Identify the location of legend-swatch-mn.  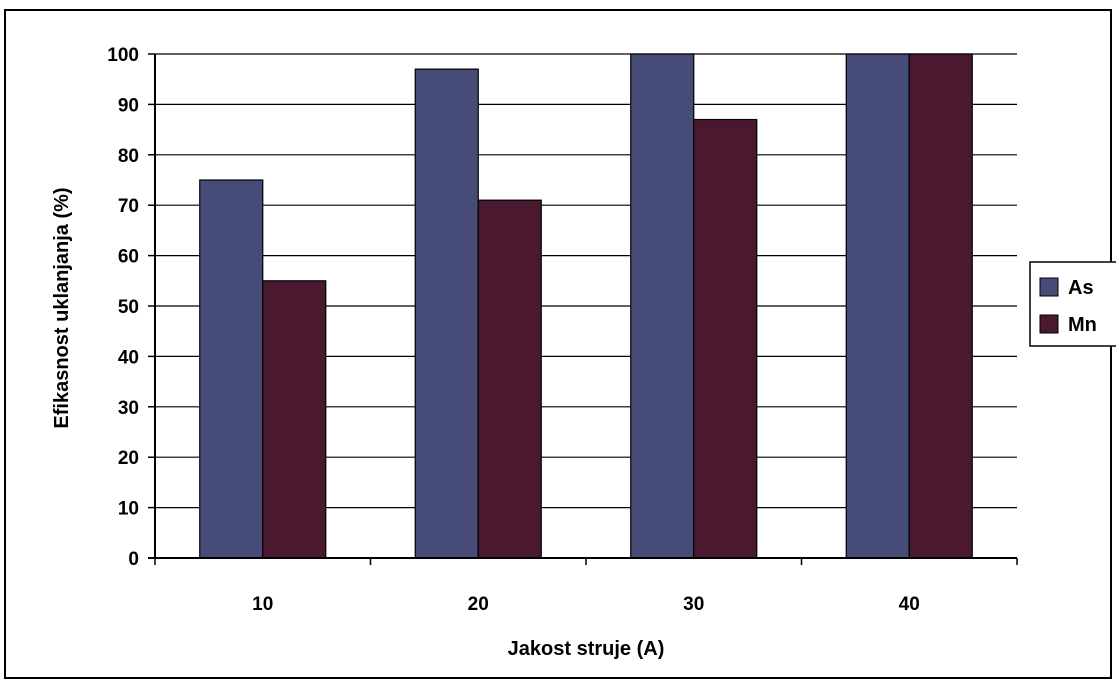
(1049, 324).